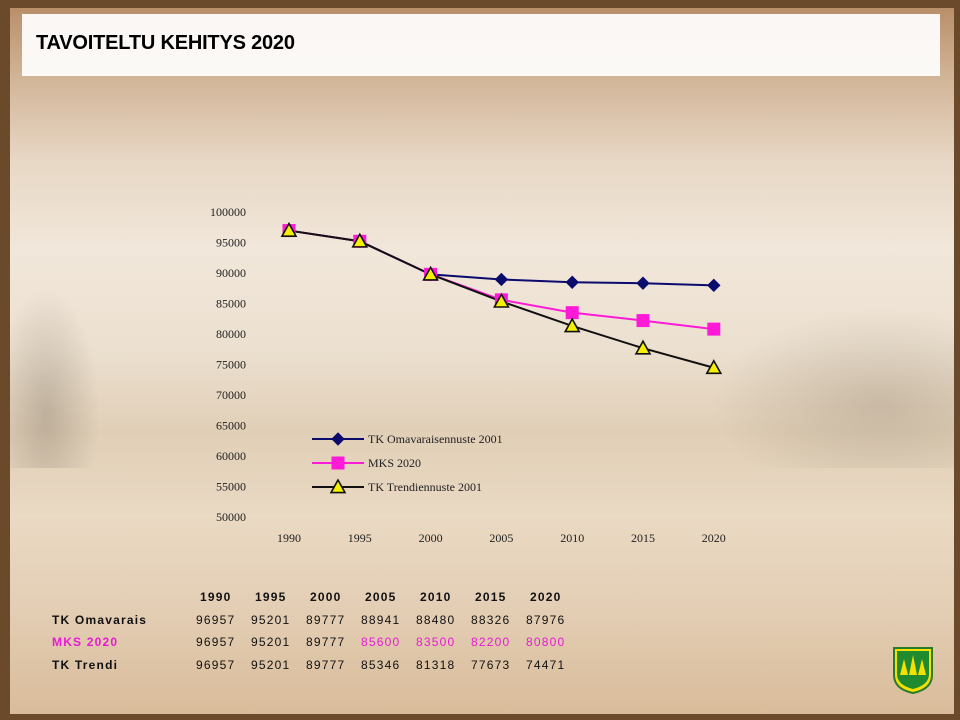 The width and height of the screenshot is (960, 720). What do you see at coordinates (231, 426) in the screenshot?
I see `y-tick-label: 65000` at bounding box center [231, 426].